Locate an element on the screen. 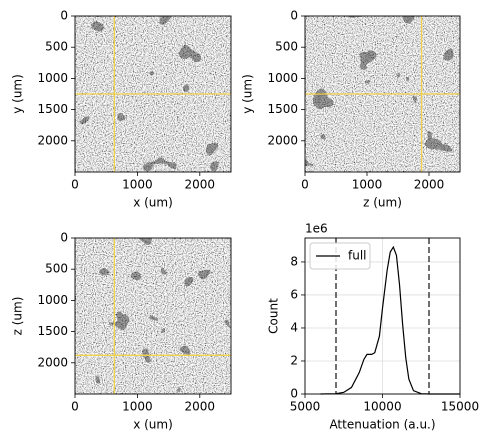  slice-image is located at coordinates (153, 316).